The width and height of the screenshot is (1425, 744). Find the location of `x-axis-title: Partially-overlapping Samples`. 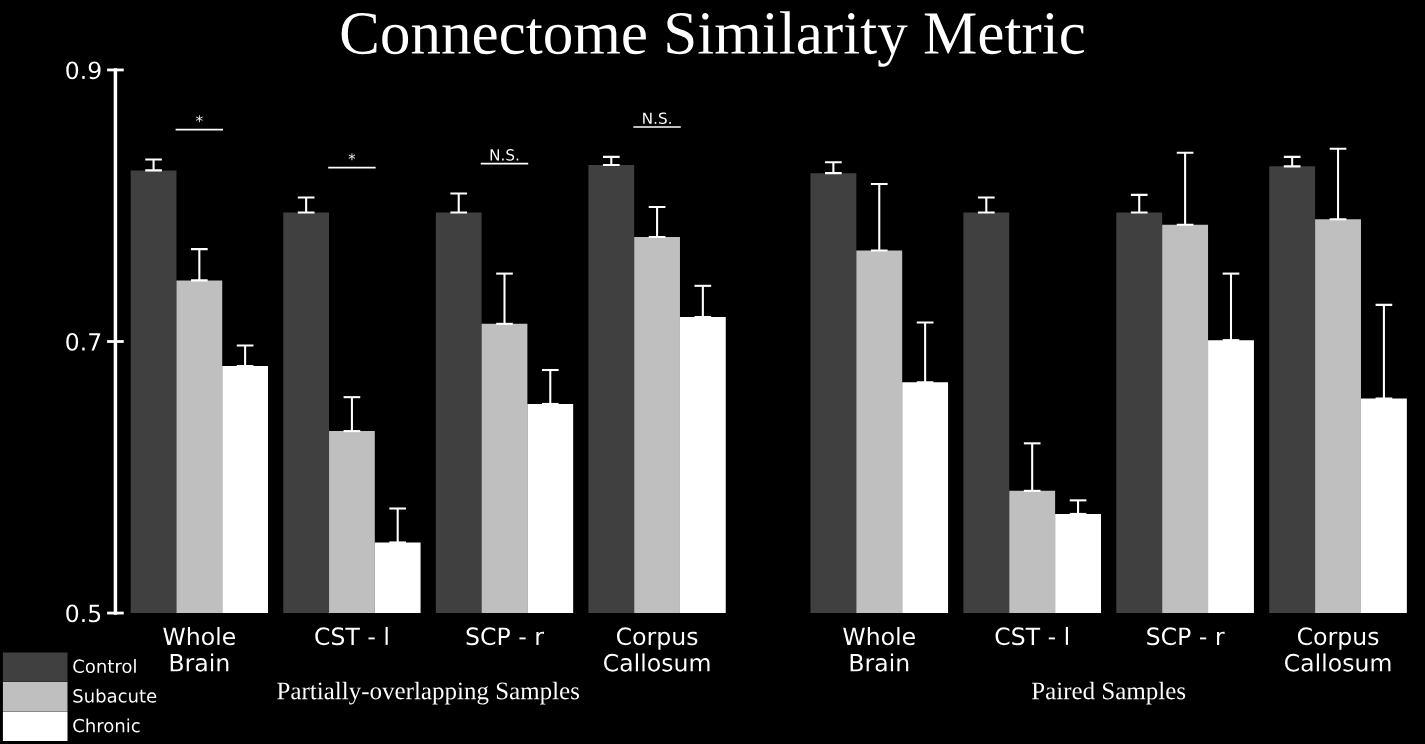

x-axis-title: Partially-overlapping Samples is located at coordinates (428, 693).